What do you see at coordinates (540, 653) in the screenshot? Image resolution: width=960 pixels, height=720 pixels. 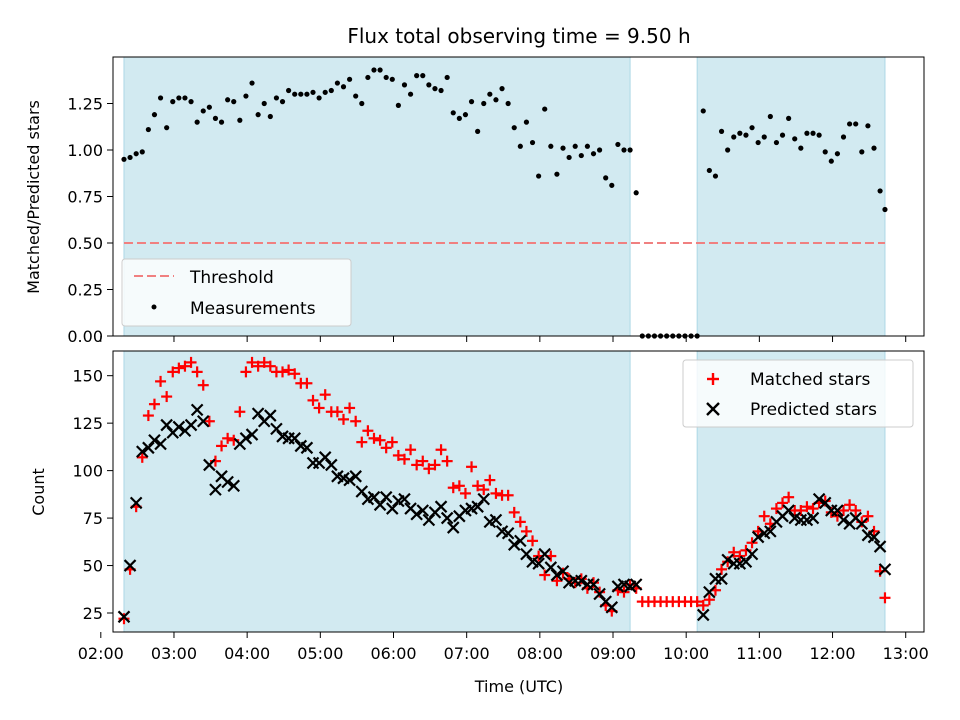 I see `bottom-xtick-label: 08:00` at bounding box center [540, 653].